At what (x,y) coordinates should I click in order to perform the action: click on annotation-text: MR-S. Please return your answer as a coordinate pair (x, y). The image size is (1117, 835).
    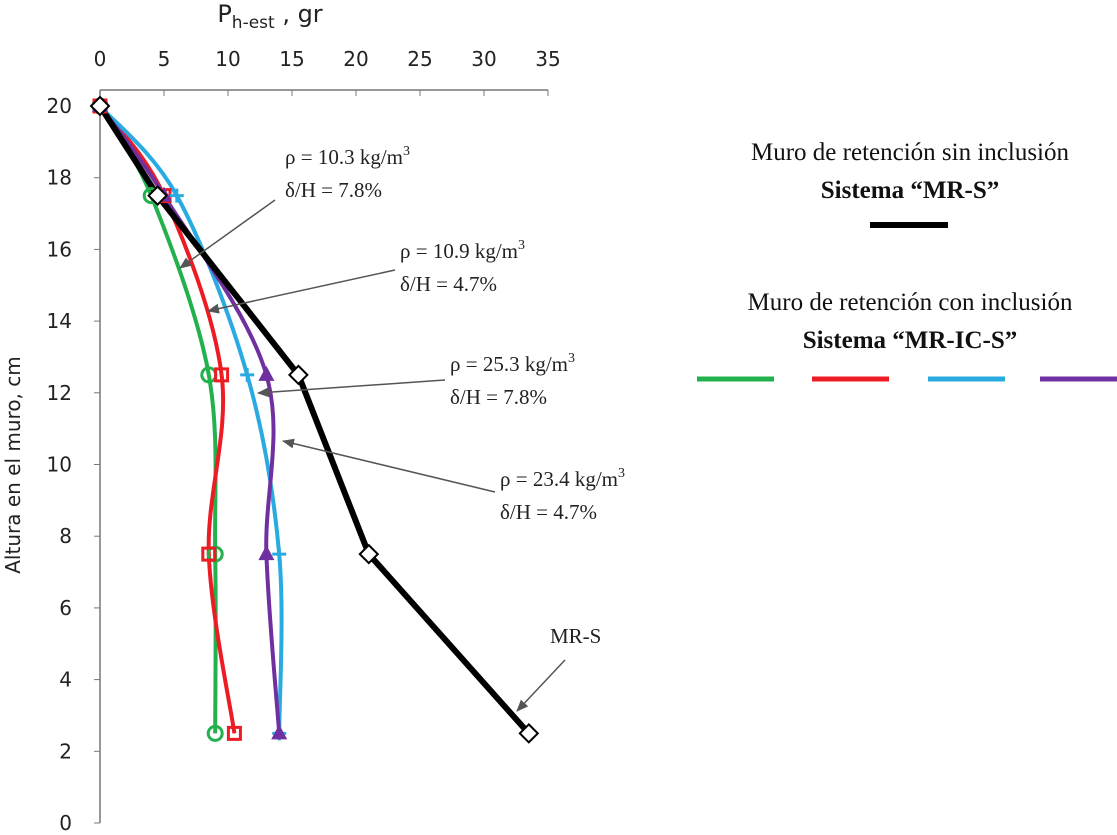
    Looking at the image, I should click on (575, 636).